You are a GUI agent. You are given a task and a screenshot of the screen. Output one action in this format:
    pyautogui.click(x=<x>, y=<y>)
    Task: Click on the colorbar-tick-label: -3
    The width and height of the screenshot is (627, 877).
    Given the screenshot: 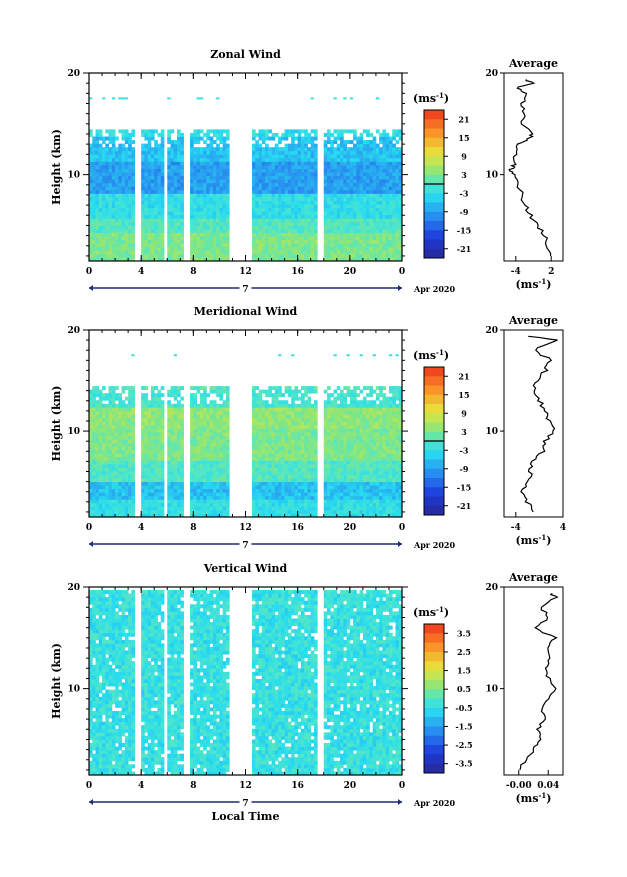 What is the action you would take?
    pyautogui.click(x=464, y=193)
    